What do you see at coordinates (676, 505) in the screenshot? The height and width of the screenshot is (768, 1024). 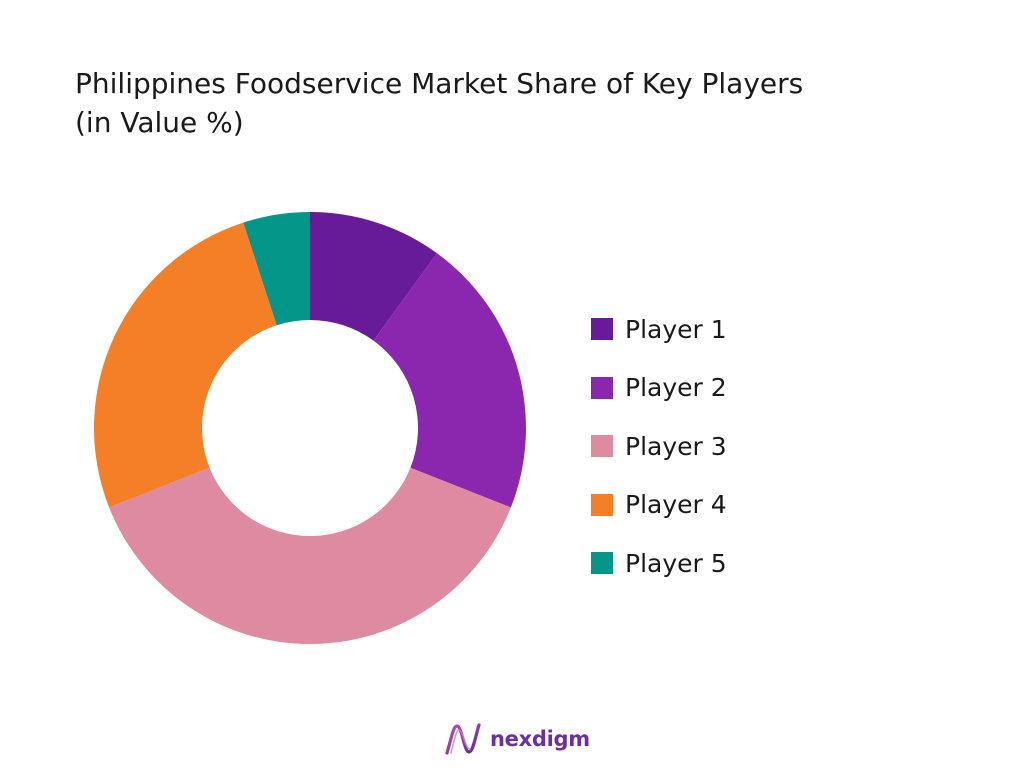 I see `legend-label: Player 4` at bounding box center [676, 505].